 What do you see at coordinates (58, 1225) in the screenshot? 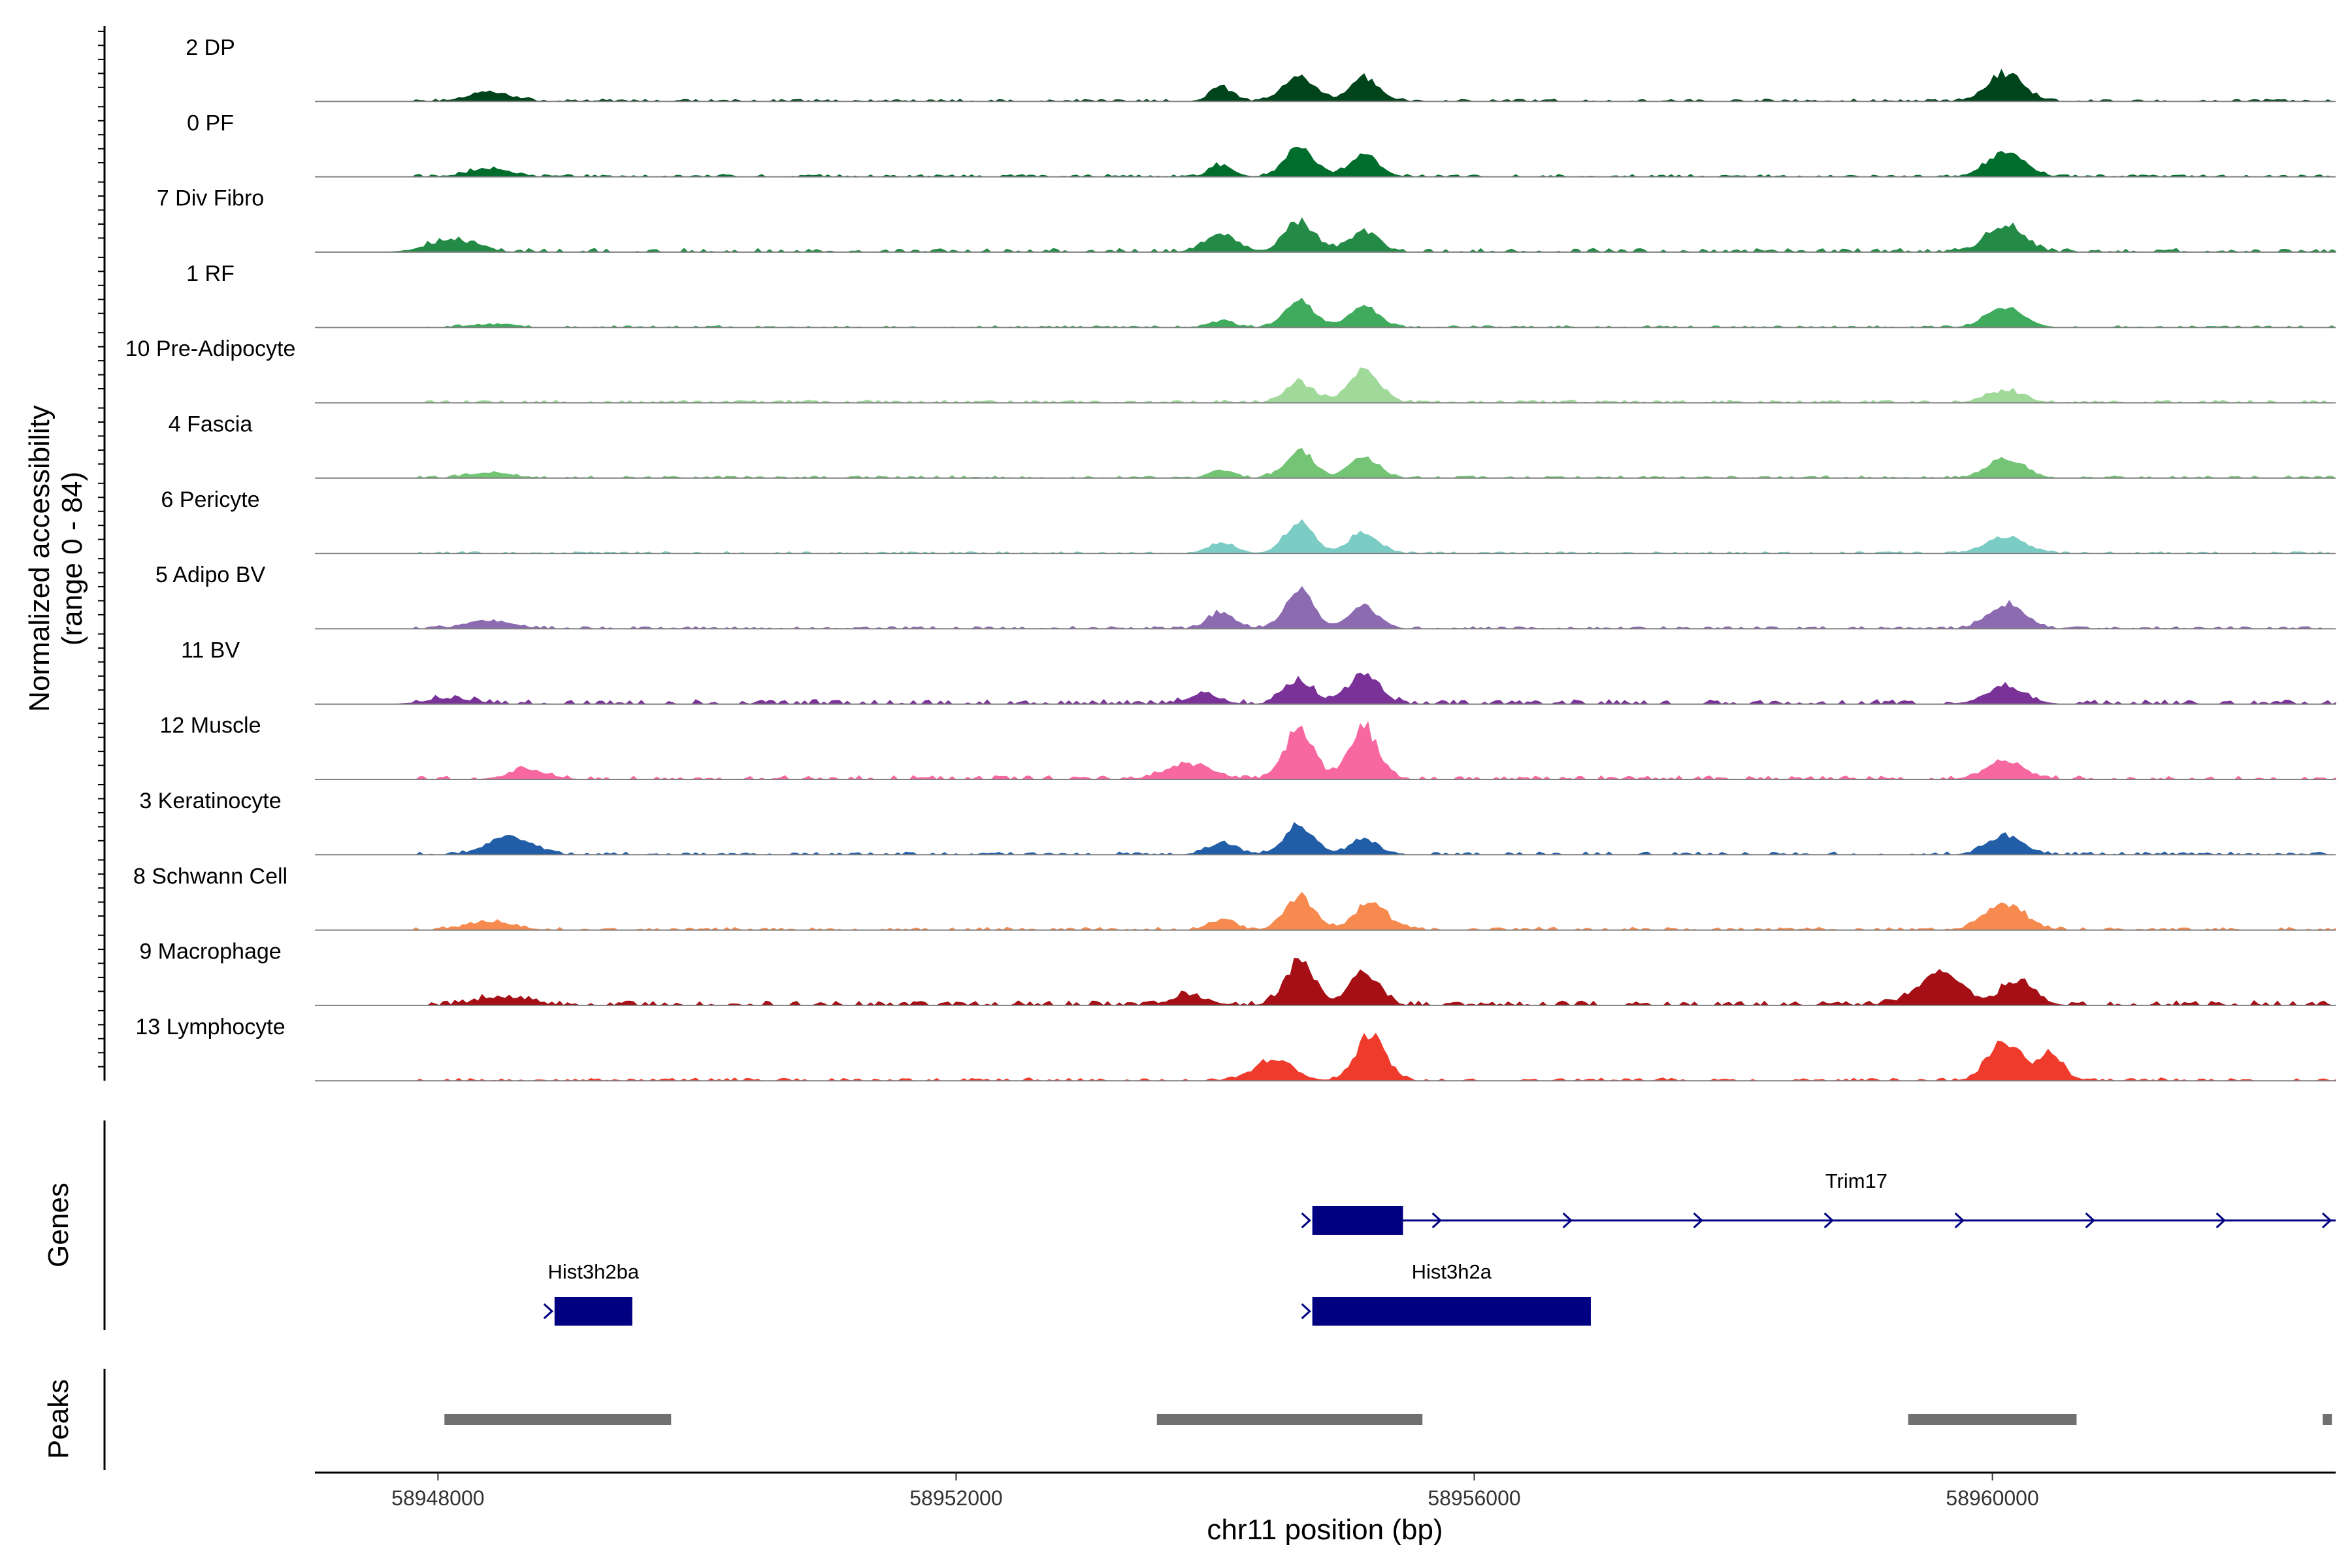
I see `genes-panel-title: Genes` at bounding box center [58, 1225].